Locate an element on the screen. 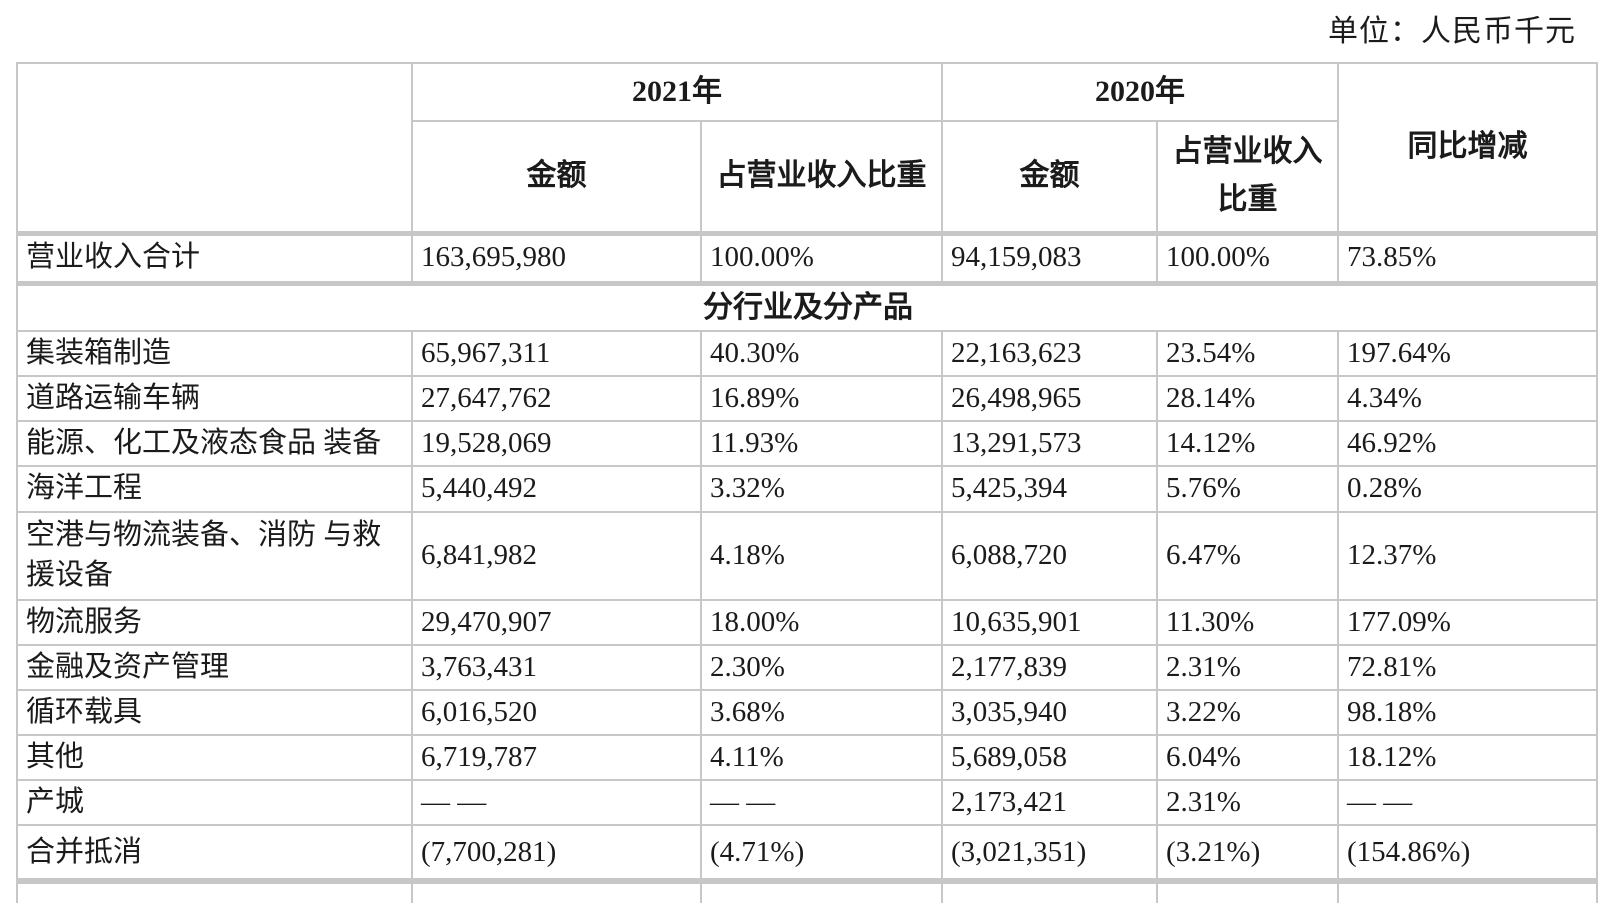 Image resolution: width=1612 pixels, height=904 pixels. amount-2020-cell: 5,689,058 is located at coordinates (1049, 757).